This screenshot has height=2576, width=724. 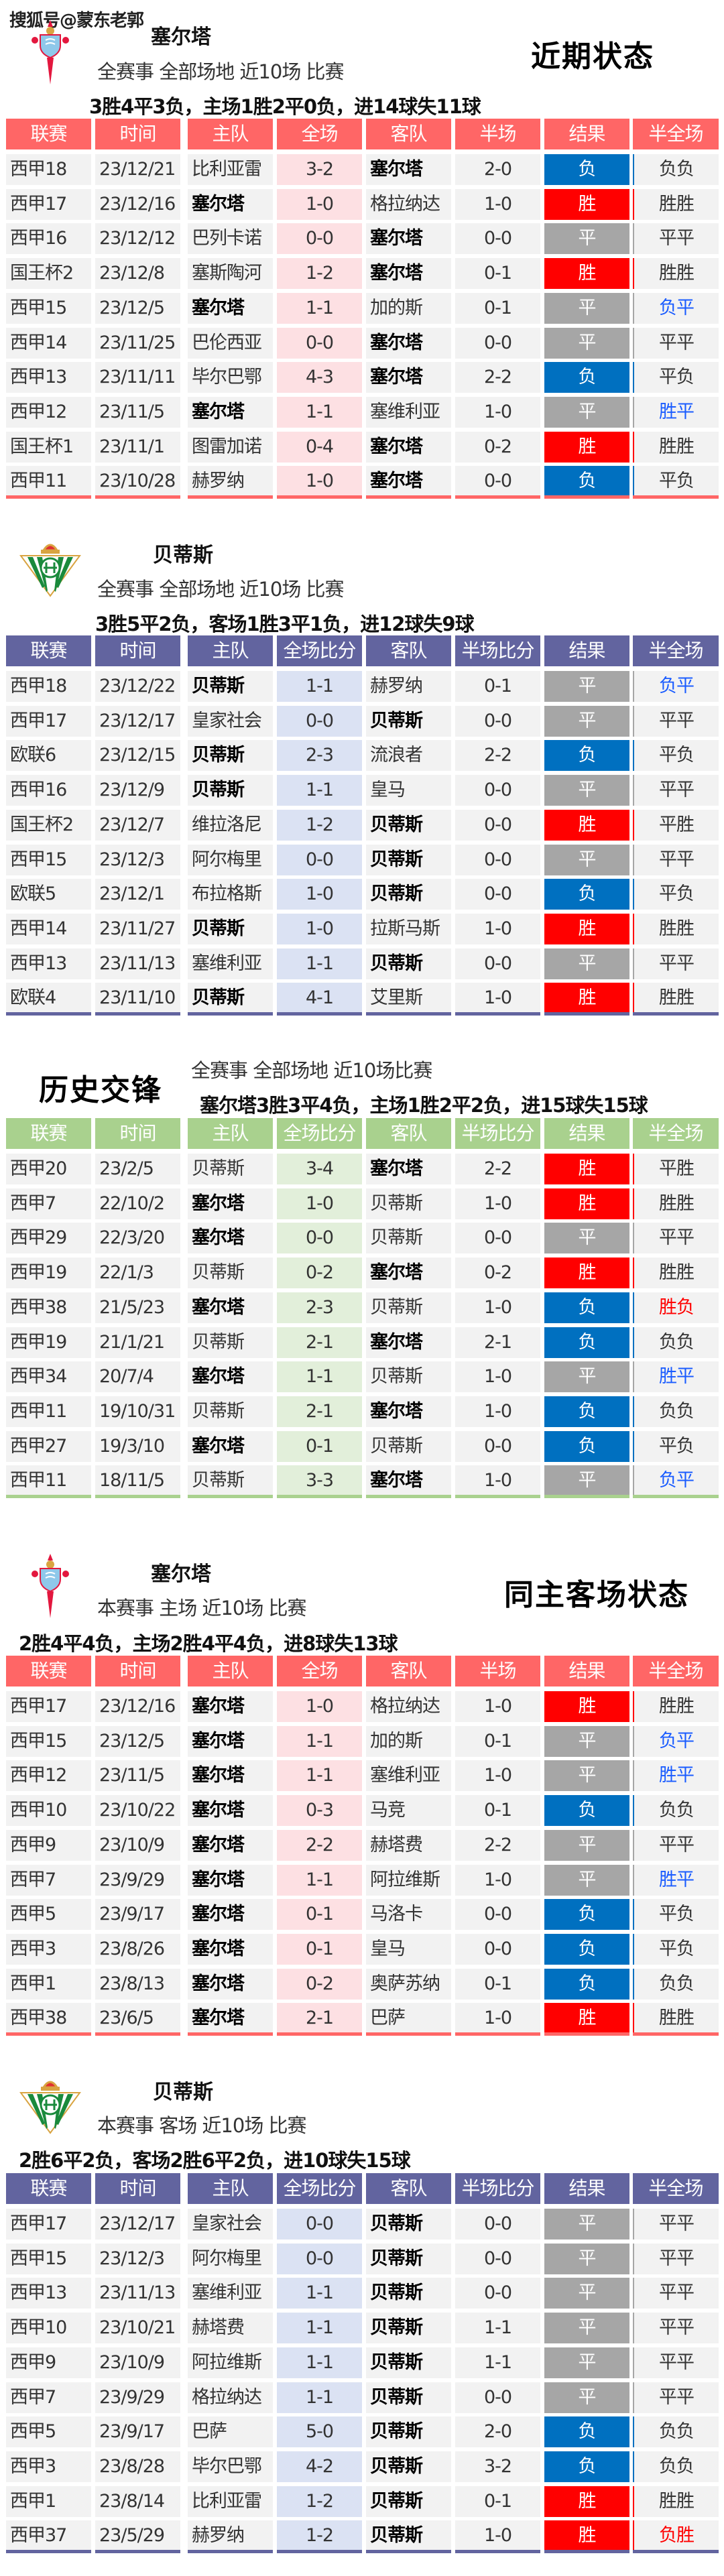 I want to click on cell-league: 西甲17, so click(x=49, y=1707).